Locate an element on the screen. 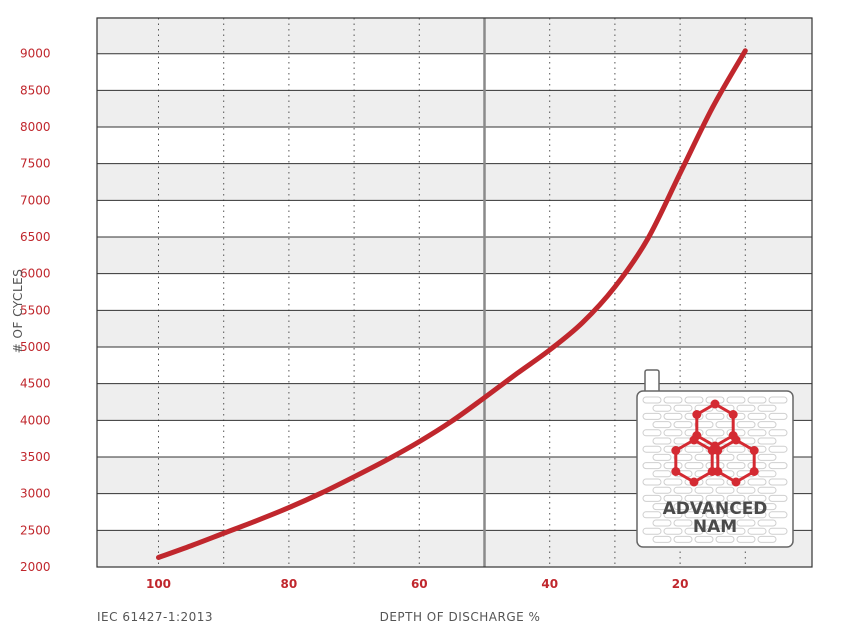 The height and width of the screenshot is (629, 848). y-tick-label: 2500 is located at coordinates (35, 530).